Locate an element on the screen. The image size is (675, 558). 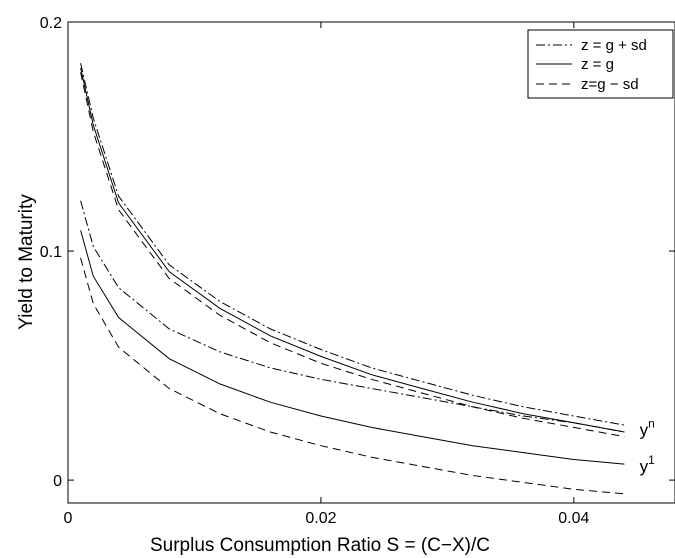
legend-label-z-g: z = g is located at coordinates (597, 64).